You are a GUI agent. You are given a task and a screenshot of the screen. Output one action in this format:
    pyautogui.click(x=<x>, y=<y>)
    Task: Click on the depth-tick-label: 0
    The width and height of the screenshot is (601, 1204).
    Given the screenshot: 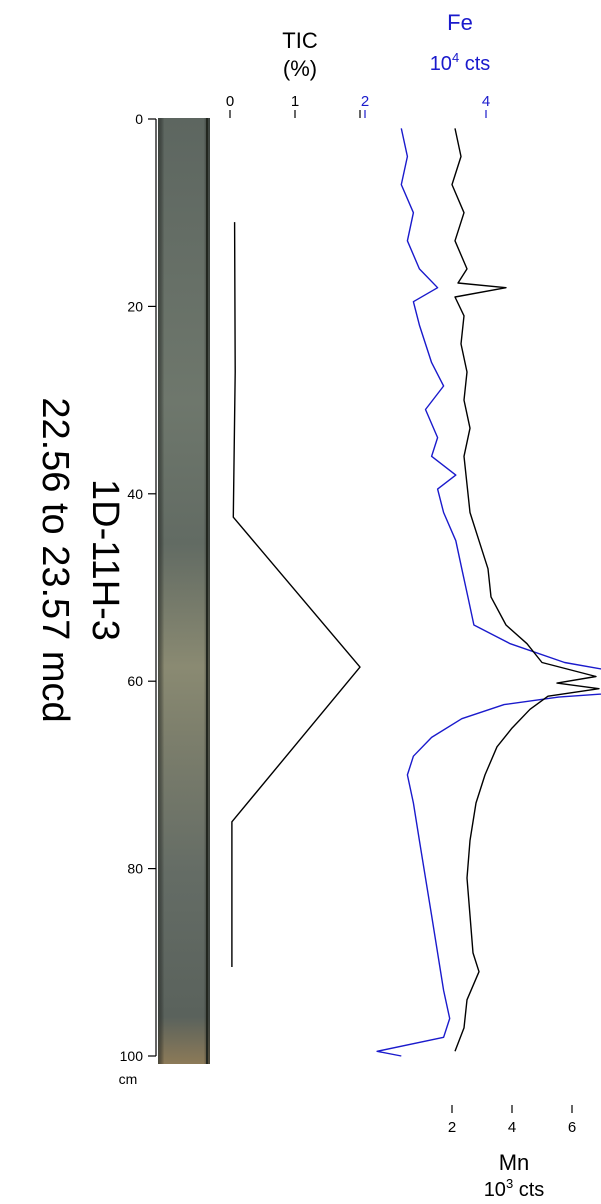 What is the action you would take?
    pyautogui.click(x=139, y=119)
    